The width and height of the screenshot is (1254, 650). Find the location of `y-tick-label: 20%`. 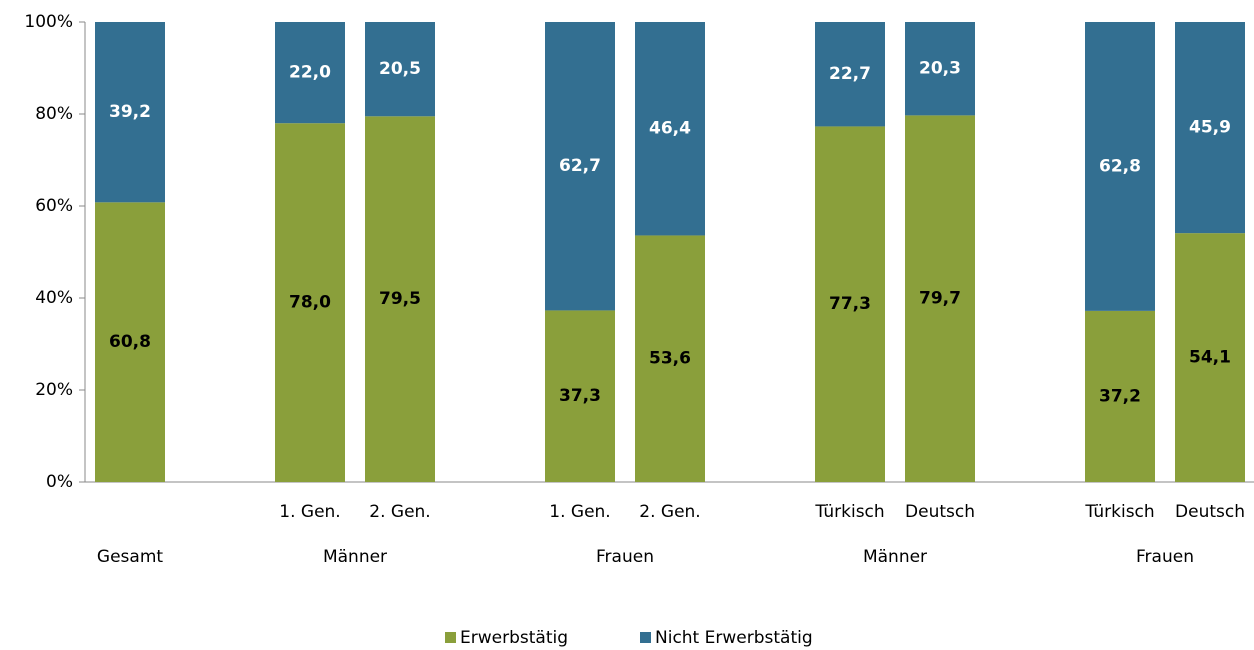

y-tick-label: 20% is located at coordinates (54, 390).